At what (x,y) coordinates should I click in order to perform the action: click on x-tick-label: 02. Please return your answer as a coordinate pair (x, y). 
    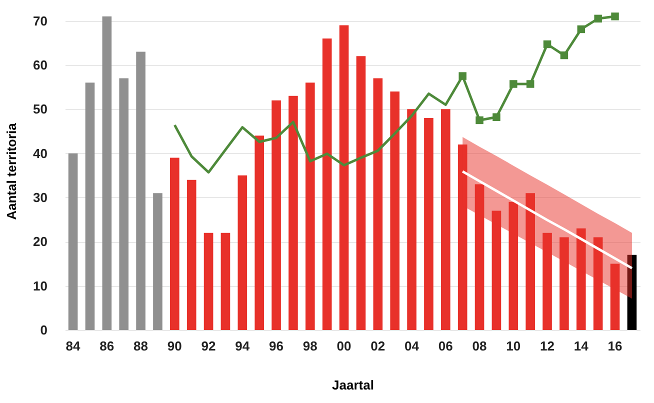
    Looking at the image, I should click on (378, 346).